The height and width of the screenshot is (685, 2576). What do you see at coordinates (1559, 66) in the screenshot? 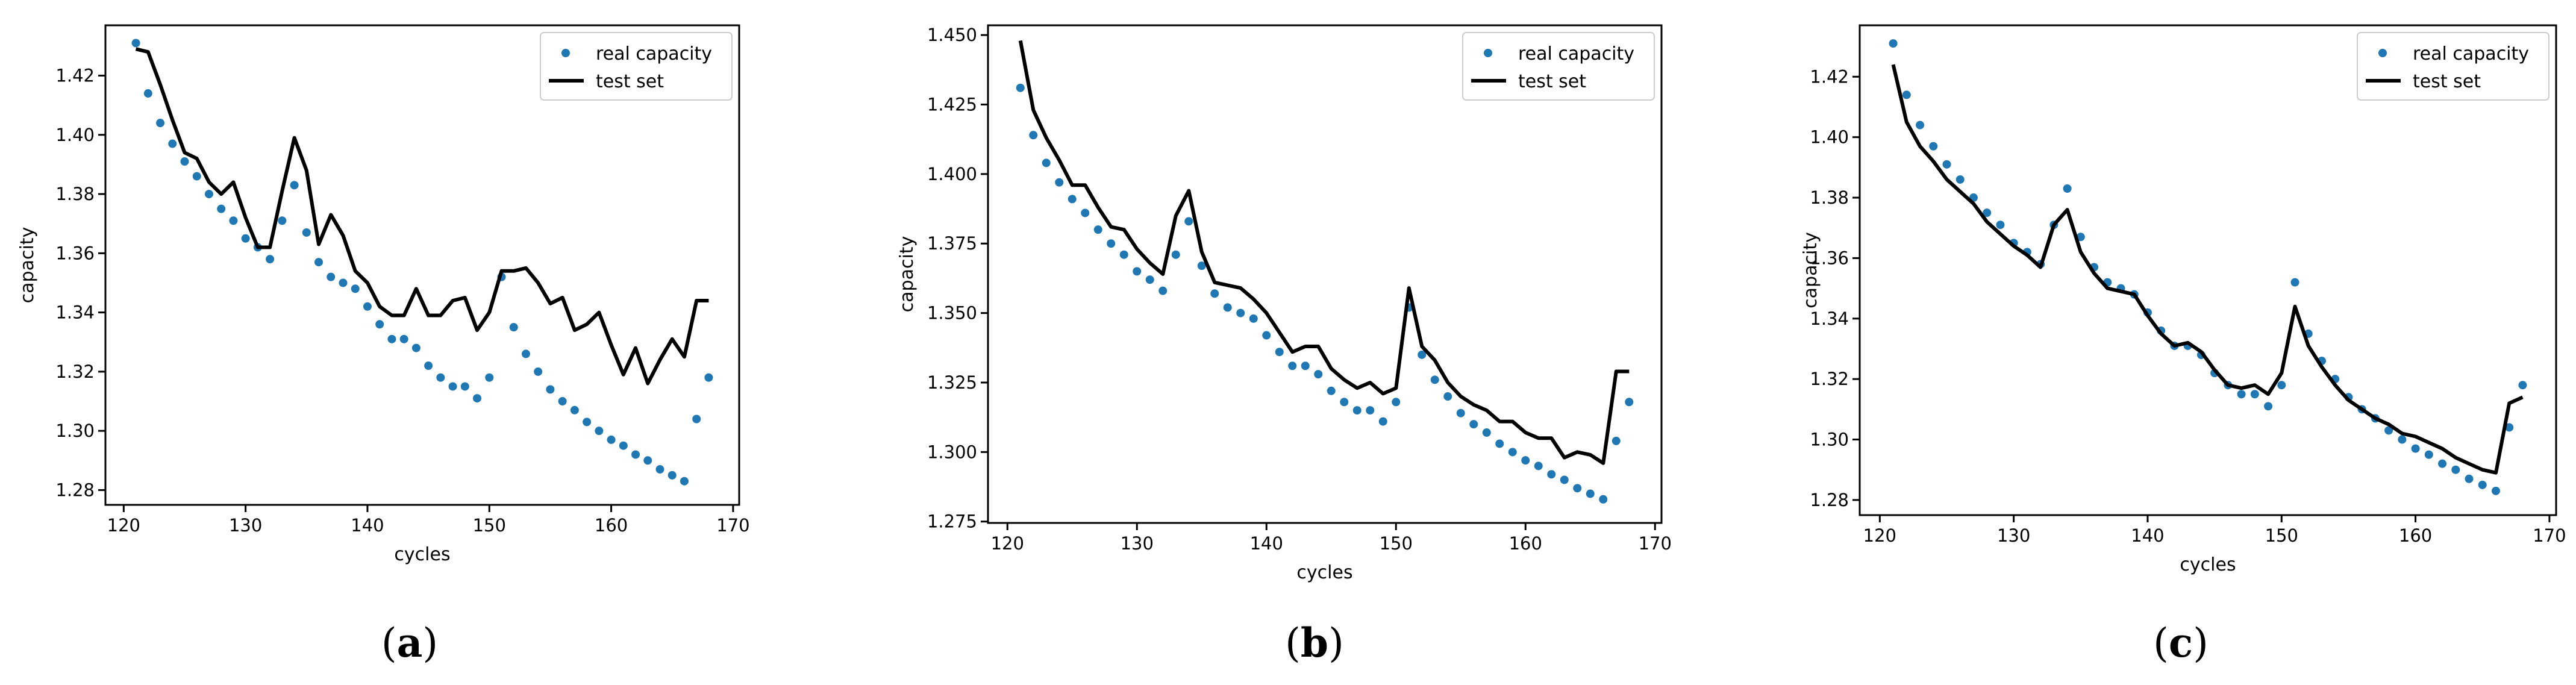
I see `legend-box` at bounding box center [1559, 66].